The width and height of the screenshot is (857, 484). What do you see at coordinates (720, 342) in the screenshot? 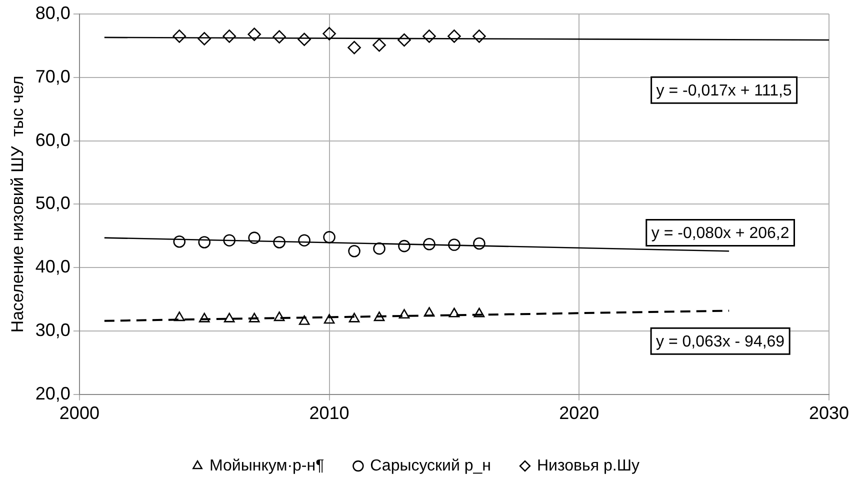
I see `annotation: y = 0,063x - 94,69` at bounding box center [720, 342].